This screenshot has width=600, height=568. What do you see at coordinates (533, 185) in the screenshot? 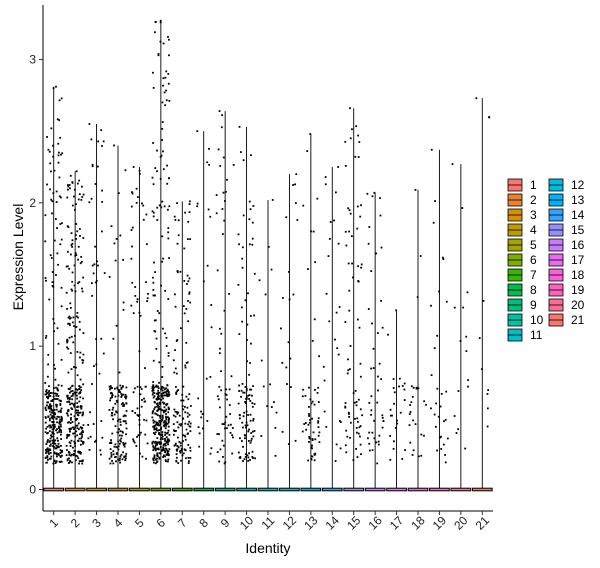
I see `legend-label: 1` at bounding box center [533, 185].